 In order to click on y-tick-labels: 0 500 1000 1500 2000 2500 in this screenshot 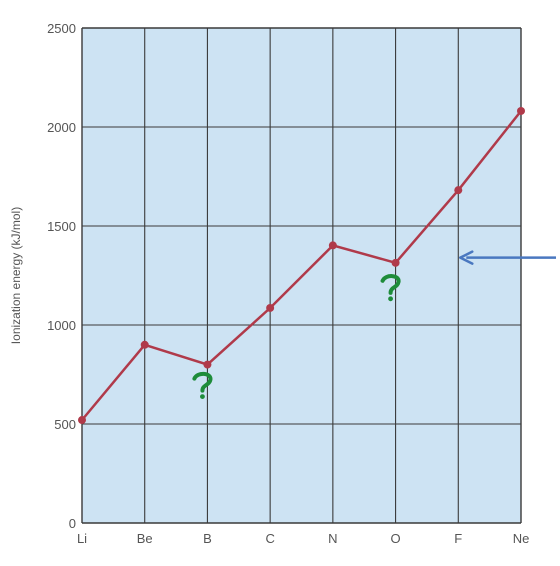, I will do `click(61, 276)`.